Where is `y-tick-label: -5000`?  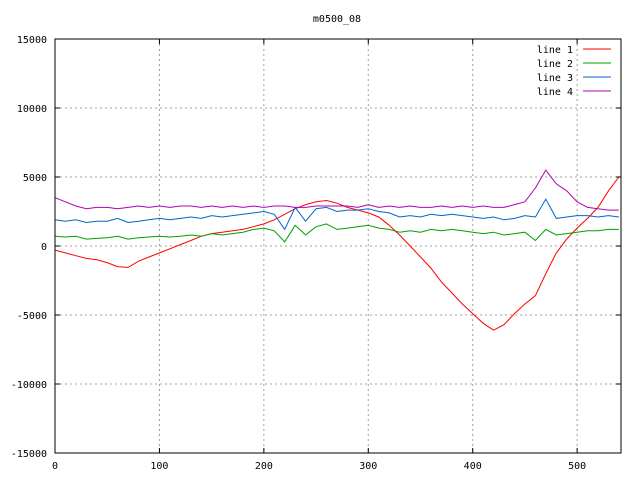
y-tick-label: -5000 is located at coordinates (32, 316).